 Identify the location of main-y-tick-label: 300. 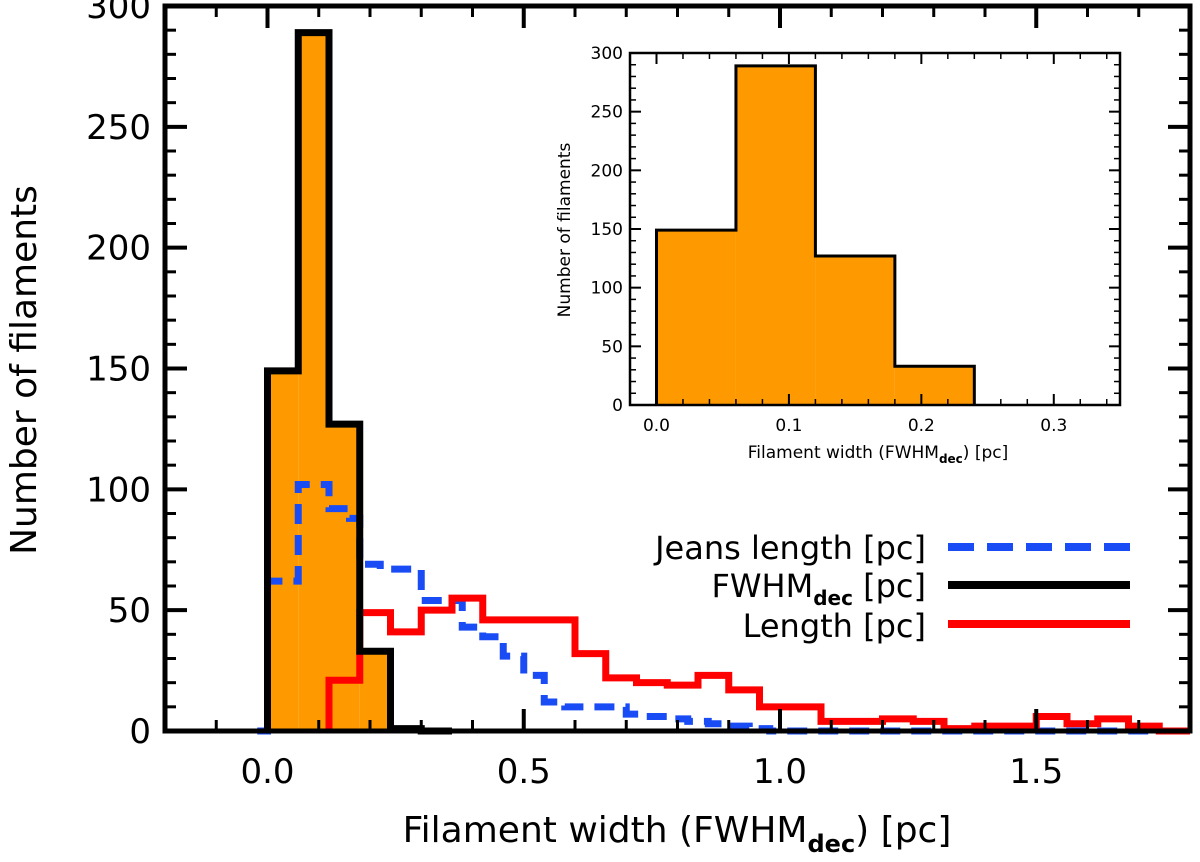
(118, 13).